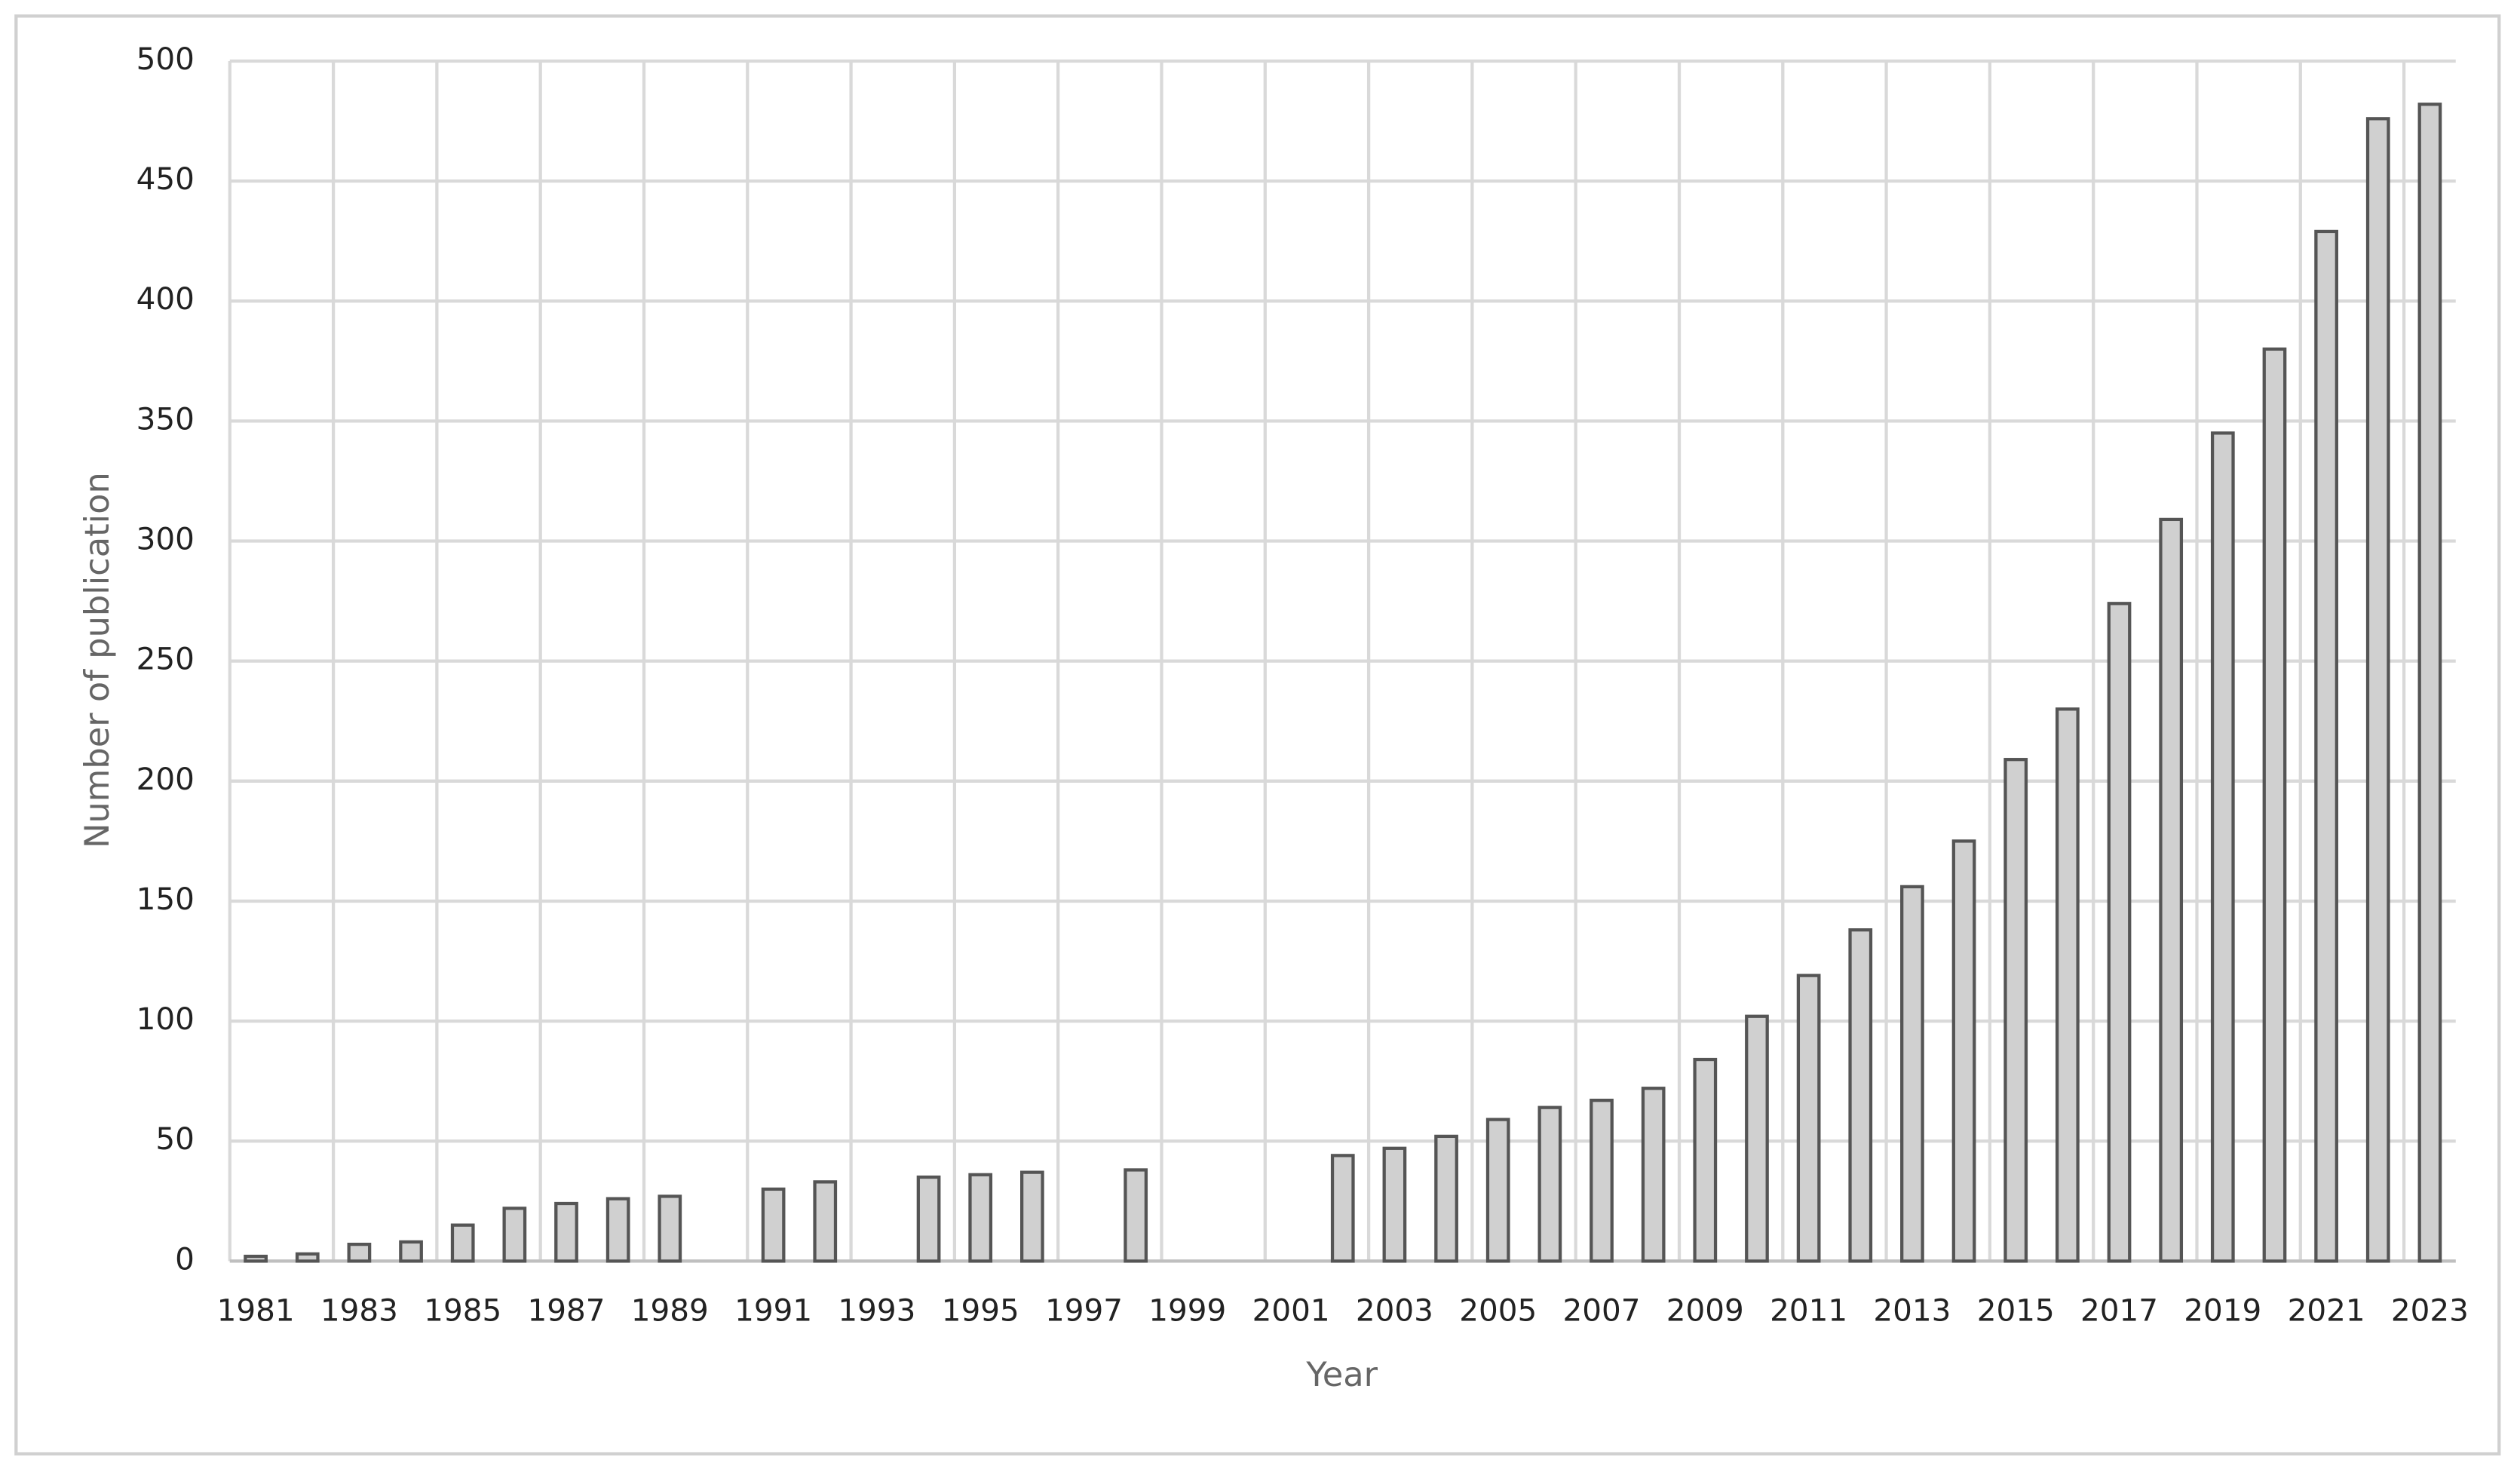  What do you see at coordinates (256, 1311) in the screenshot?
I see `x-tick-label: 1981` at bounding box center [256, 1311].